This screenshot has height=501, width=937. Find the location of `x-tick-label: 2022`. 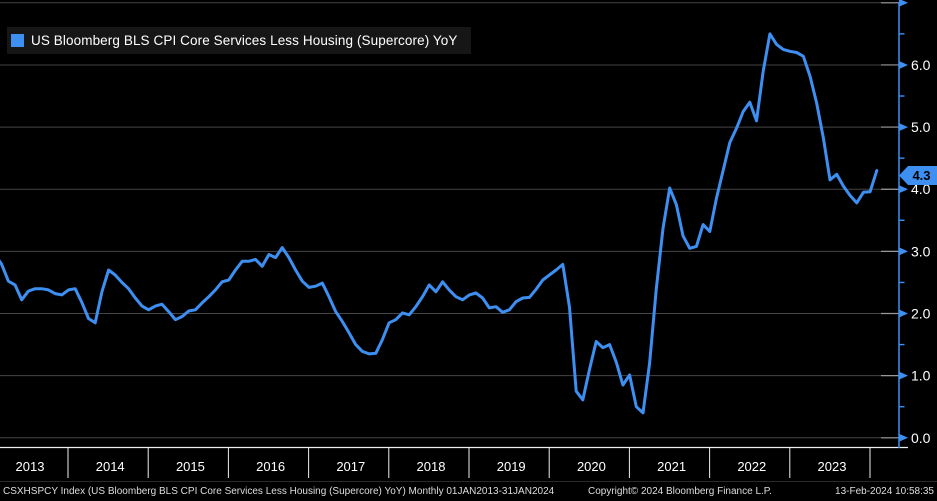

x-tick-label: 2022 is located at coordinates (751, 466).